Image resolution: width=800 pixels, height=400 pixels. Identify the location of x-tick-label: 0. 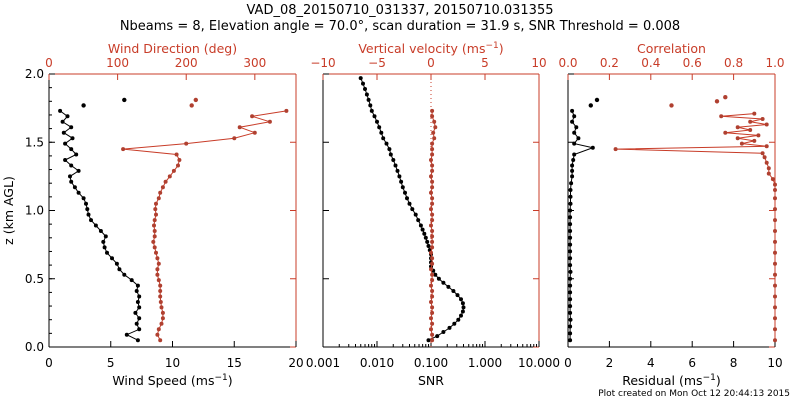
(568, 363).